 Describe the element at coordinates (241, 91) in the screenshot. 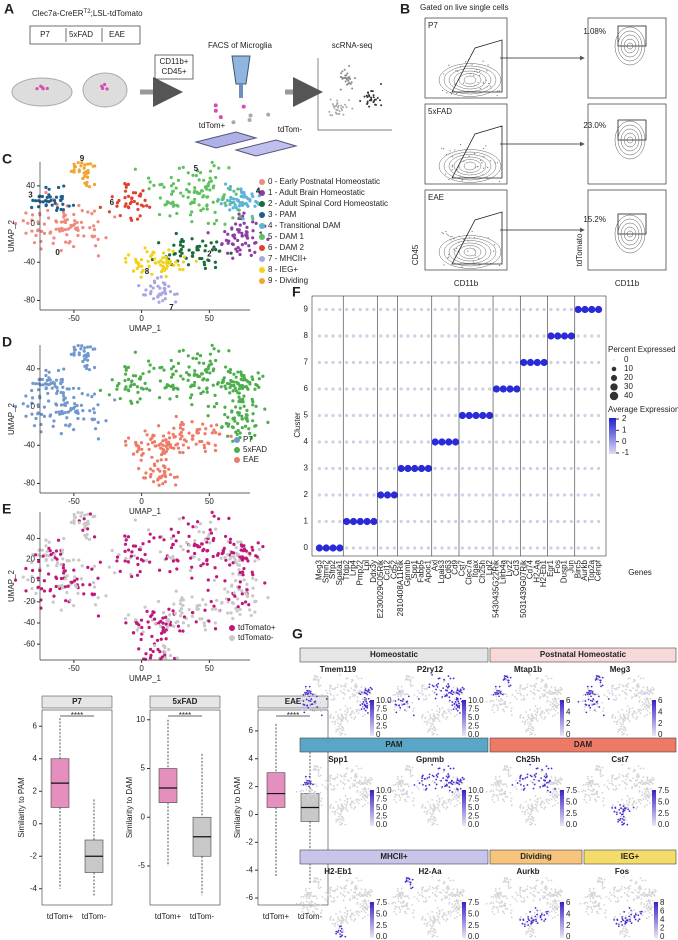

I see `cytometer-nozzle` at that location.